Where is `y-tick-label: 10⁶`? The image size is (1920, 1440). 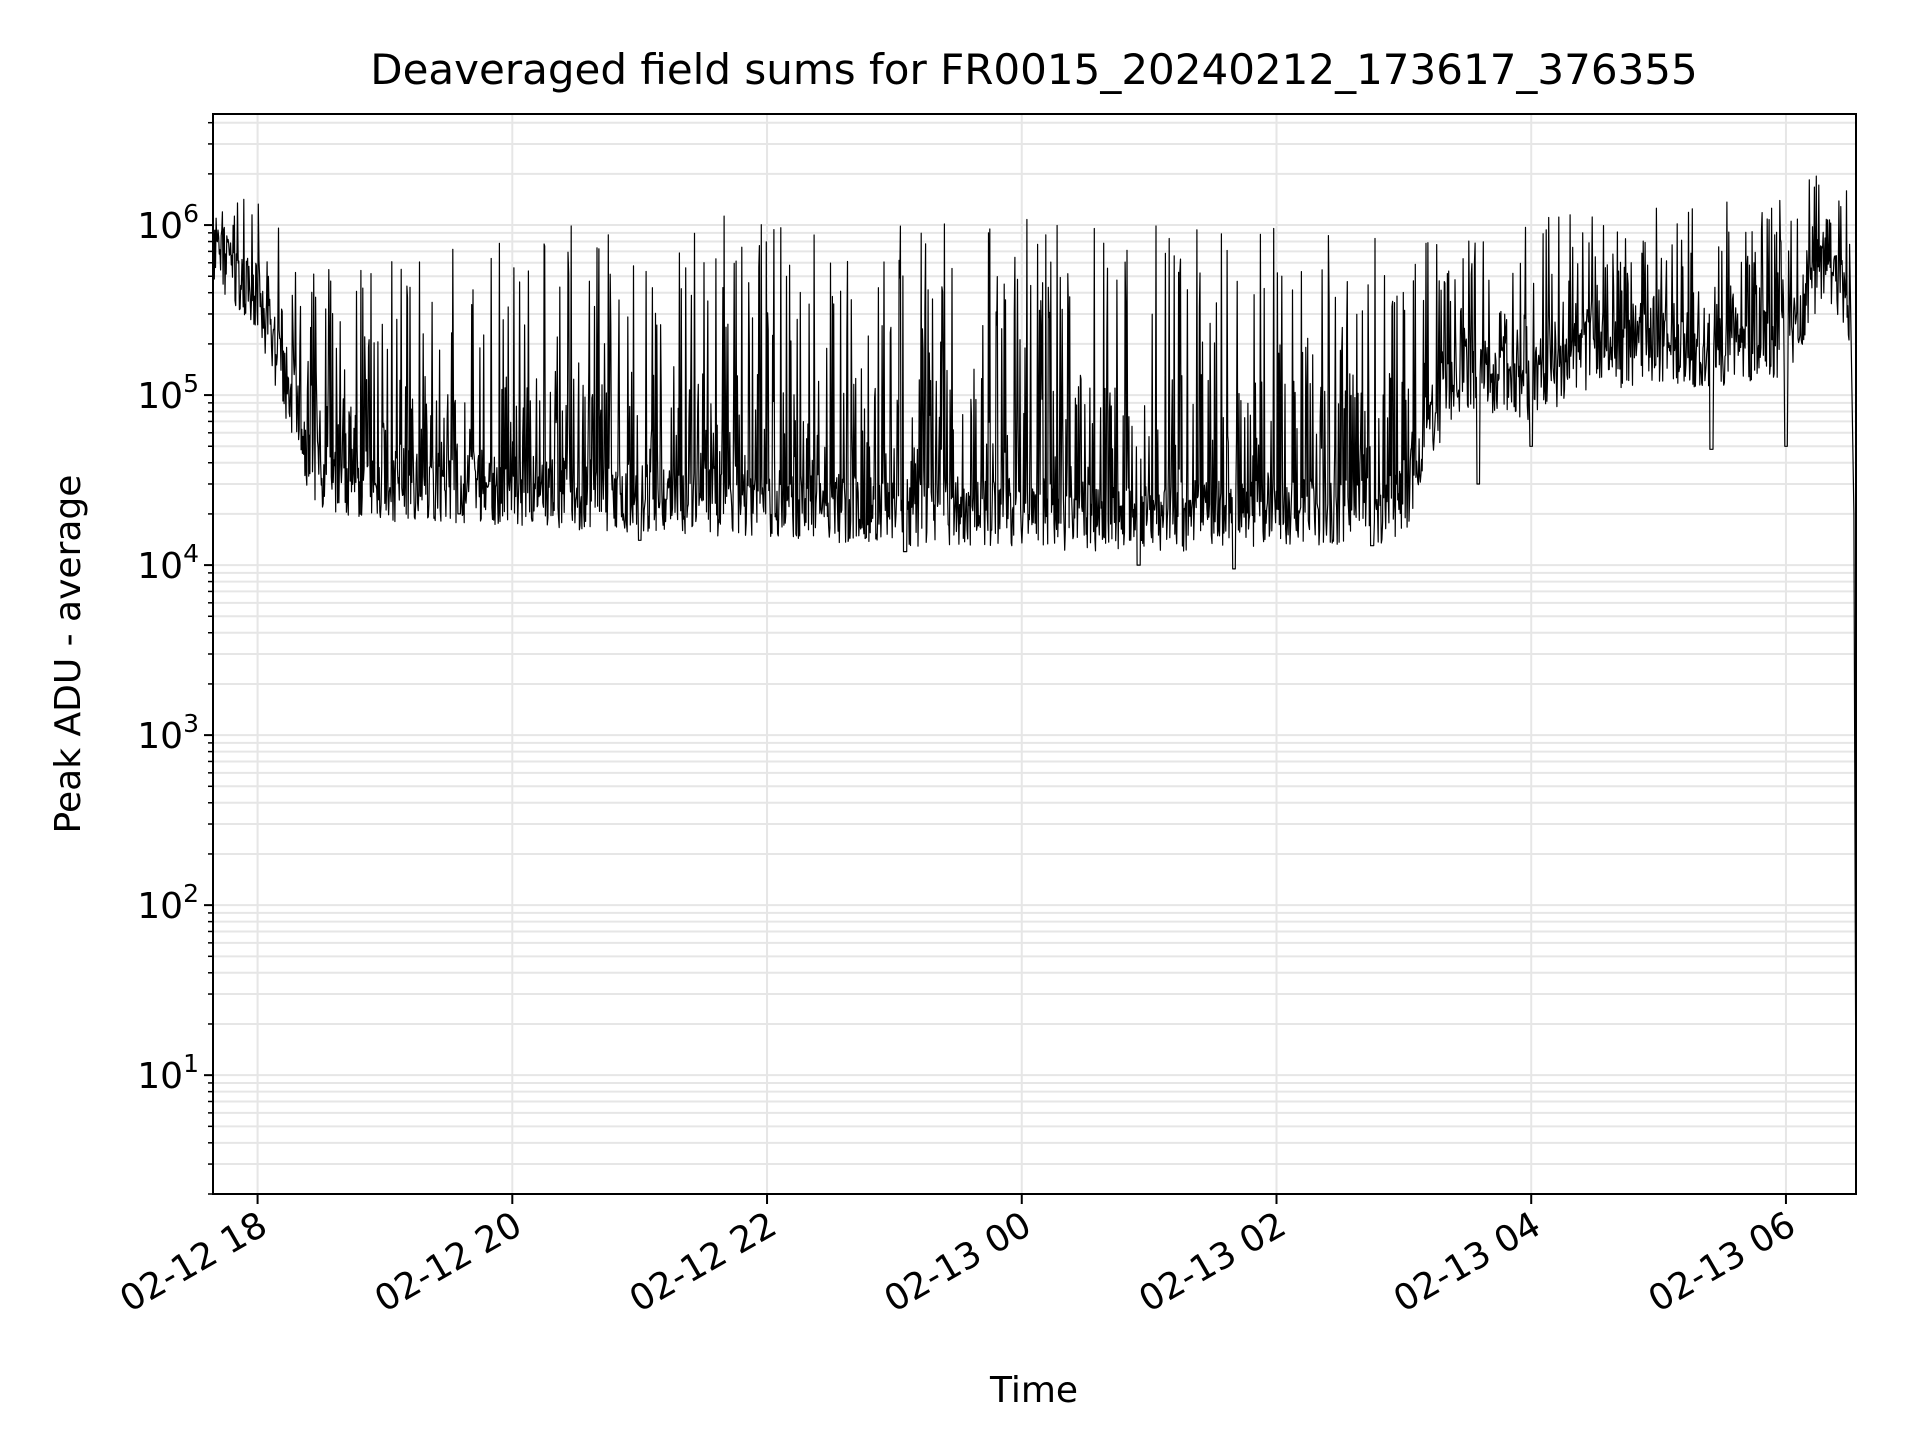
y-tick-label: 10⁶ is located at coordinates (168, 223).